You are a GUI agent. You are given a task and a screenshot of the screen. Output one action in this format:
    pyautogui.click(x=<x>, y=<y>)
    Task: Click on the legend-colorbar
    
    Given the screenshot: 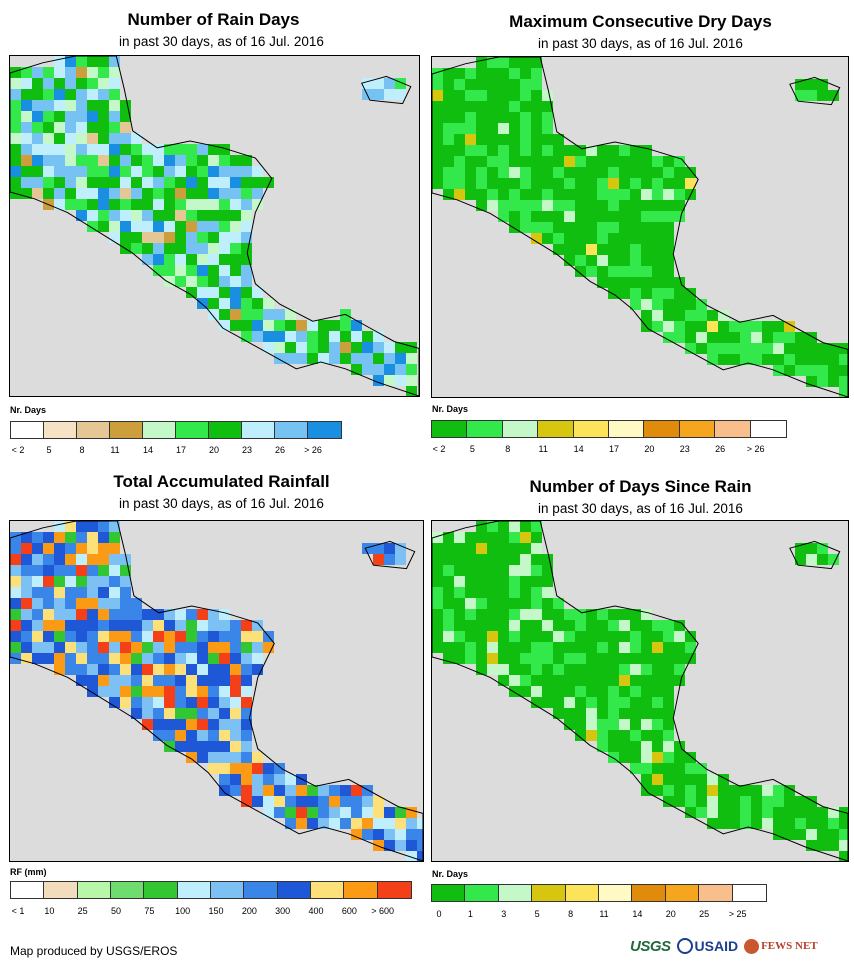 What is the action you would take?
    pyautogui.click(x=176, y=430)
    